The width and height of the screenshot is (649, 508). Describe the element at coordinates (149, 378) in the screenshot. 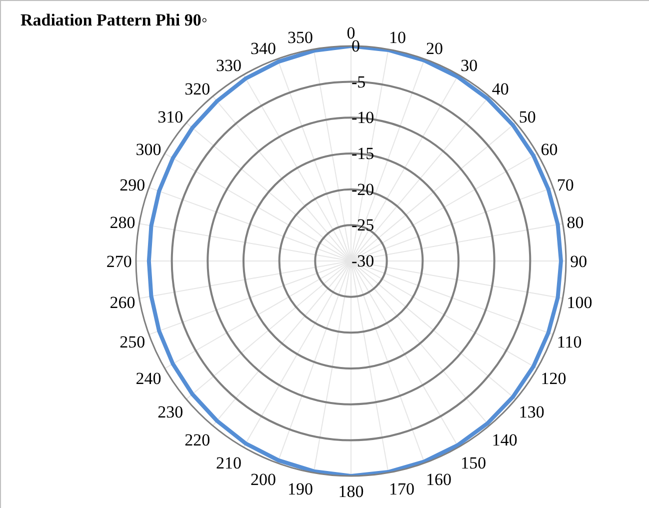

I see `spoke-label: 240` at that location.